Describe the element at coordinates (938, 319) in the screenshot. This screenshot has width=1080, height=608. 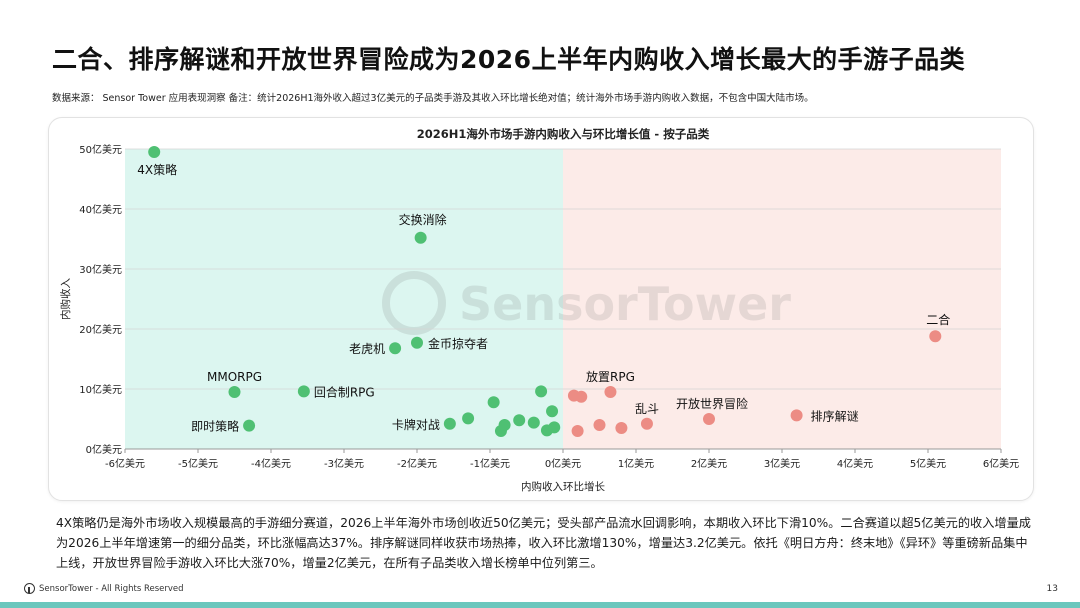
I see `data-label: 二合` at that location.